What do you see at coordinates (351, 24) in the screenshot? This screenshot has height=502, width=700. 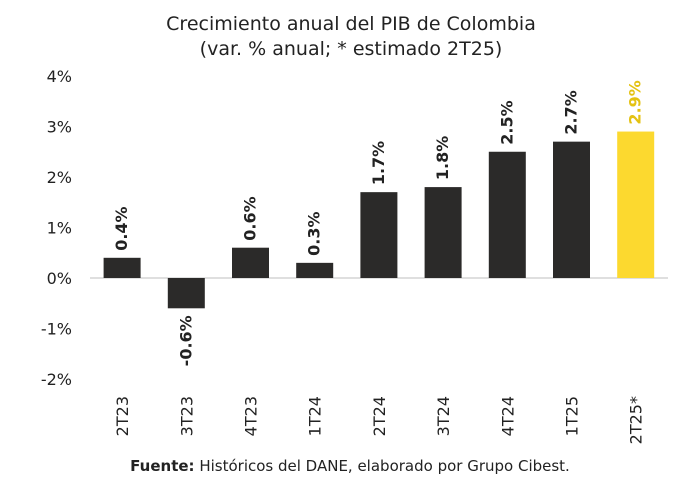 I see `chart-title: Crecimiento anual del PIB de Colombia` at bounding box center [351, 24].